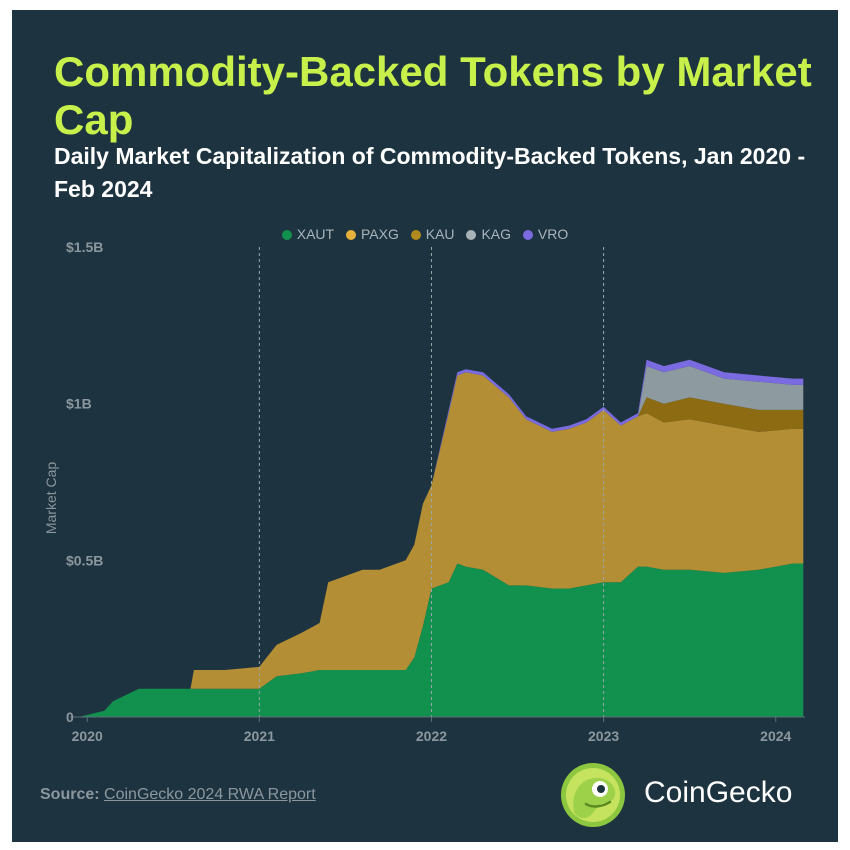  Describe the element at coordinates (84, 560) in the screenshot. I see `y-tick-label-1: $0.5B` at that location.